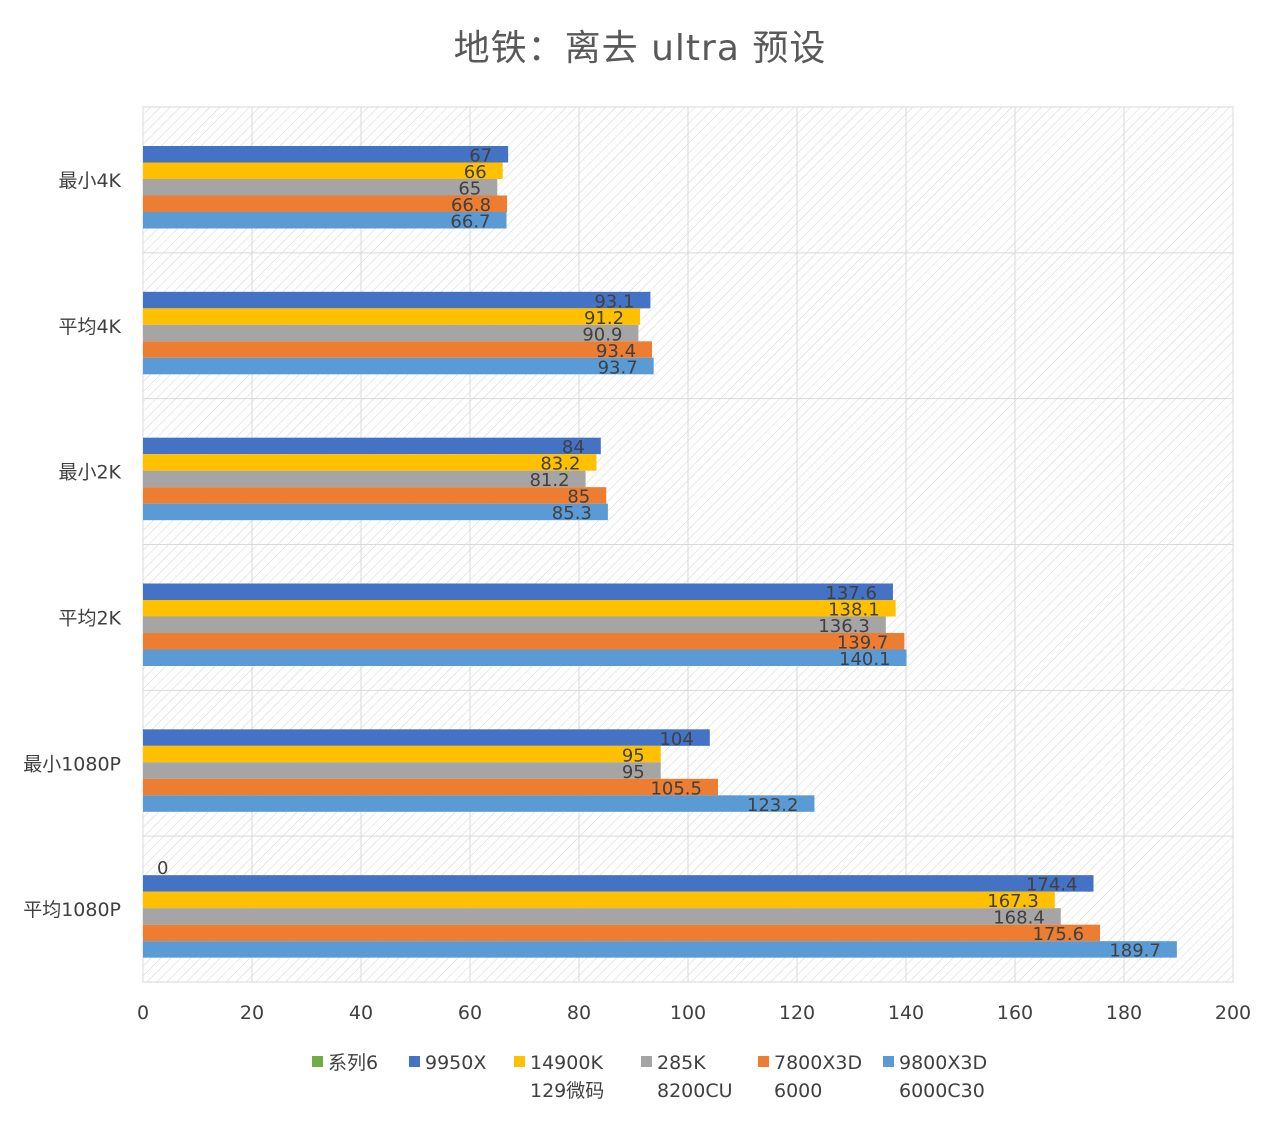  What do you see at coordinates (89, 327) in the screenshot?
I see `category-label: 平均4K` at bounding box center [89, 327].